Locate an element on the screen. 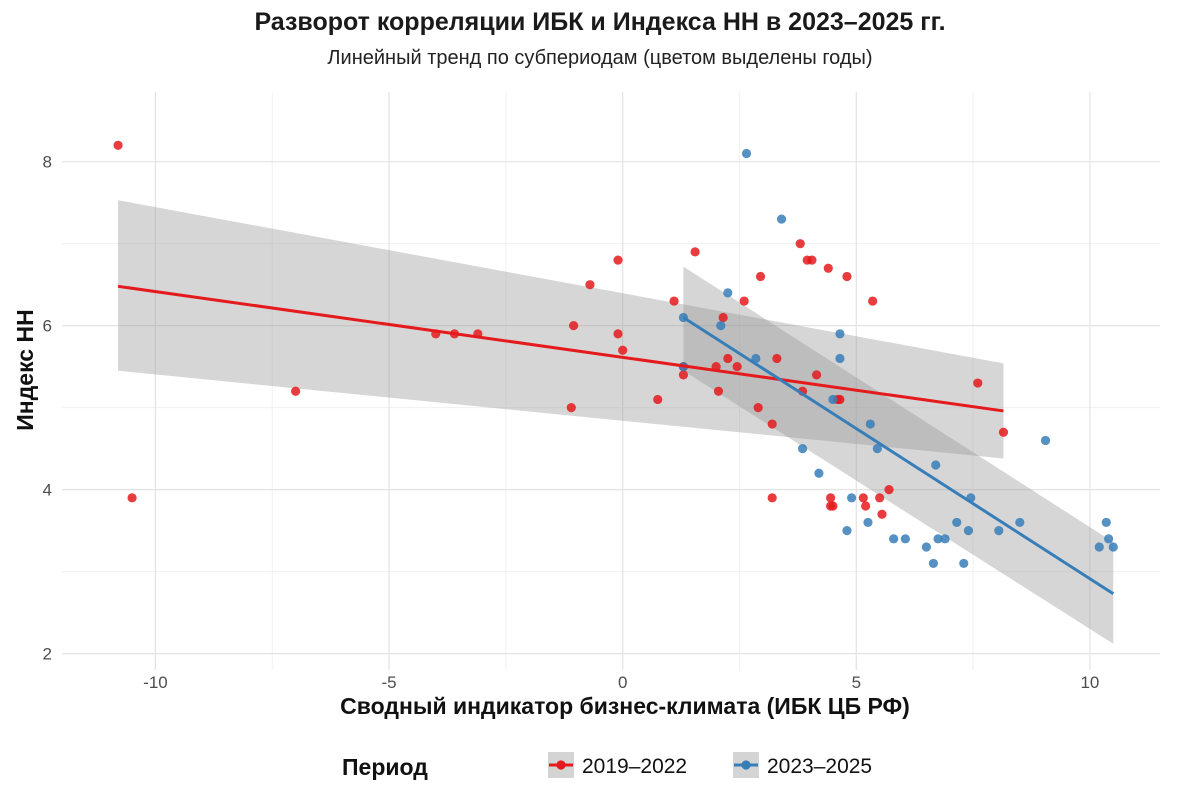  x-tick-label: -5 is located at coordinates (389, 682).